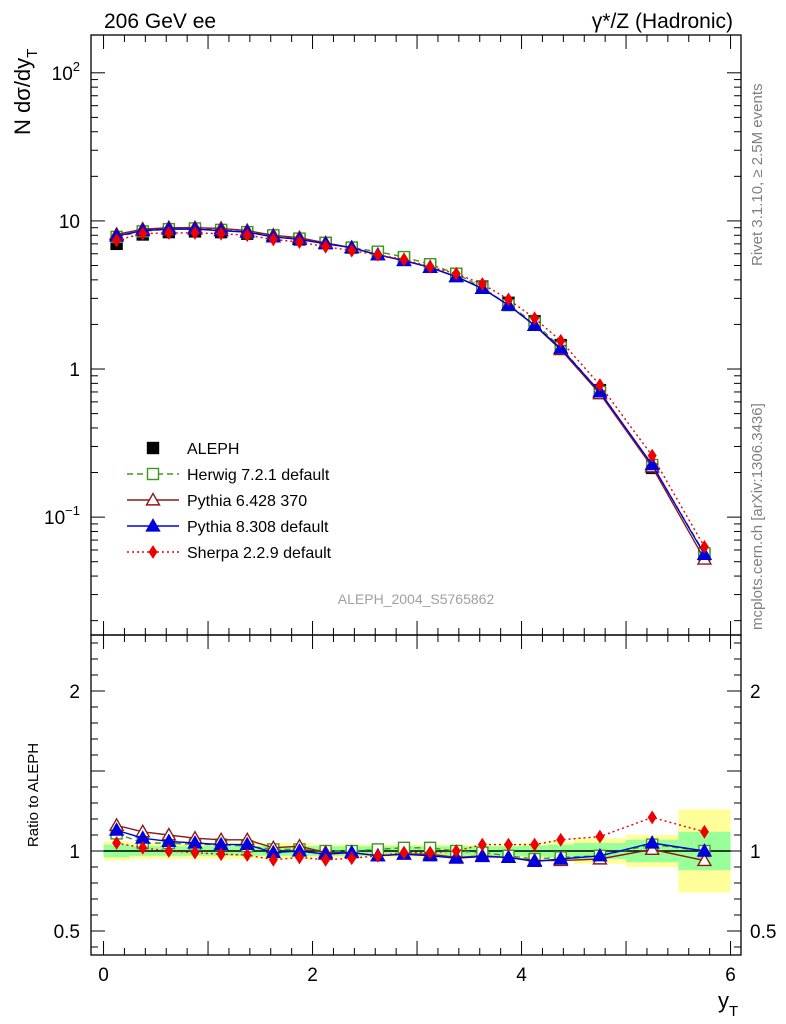 Image resolution: width=786 pixels, height=1024 pixels. What do you see at coordinates (74, 852) in the screenshot?
I see `ratio-y-tick-label: 1` at bounding box center [74, 852].